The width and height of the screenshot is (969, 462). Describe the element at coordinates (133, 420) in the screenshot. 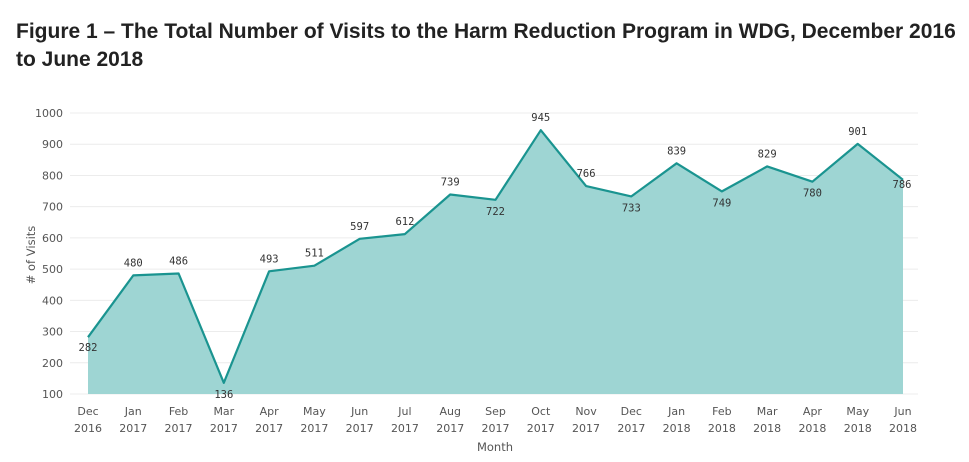

I see `x-tick-label: Jan 2017` at that location.